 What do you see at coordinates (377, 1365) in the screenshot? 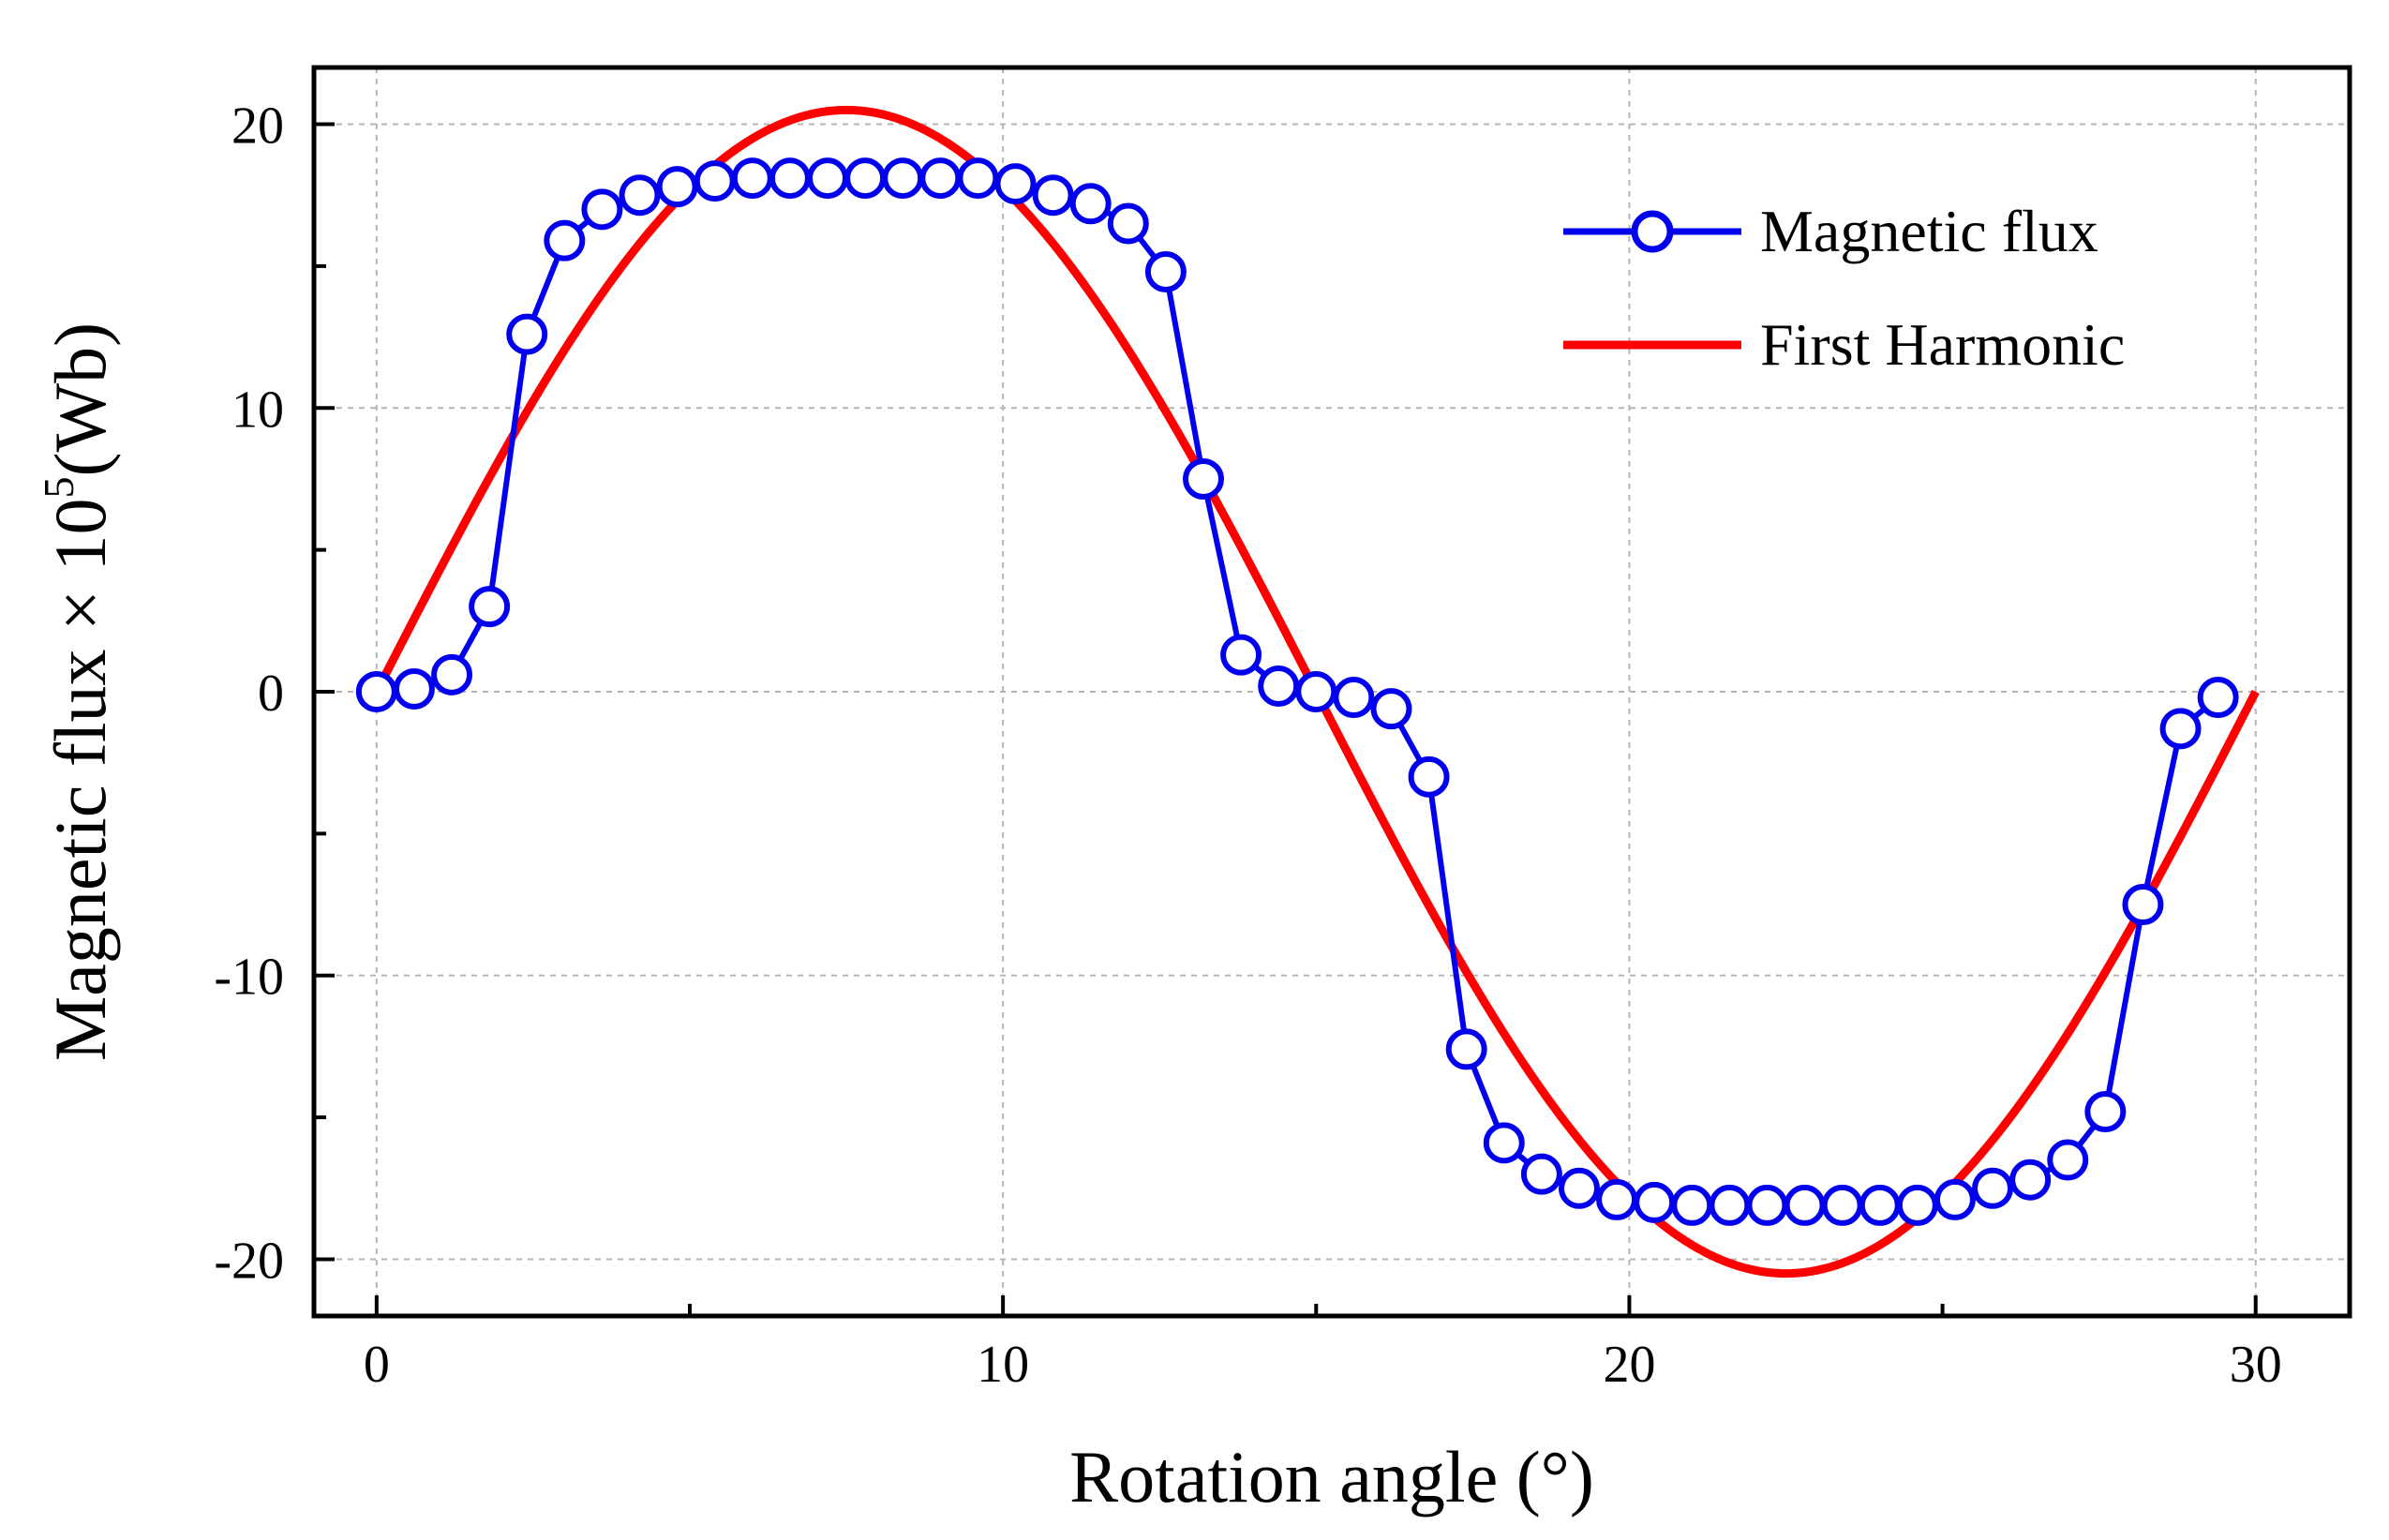
I see `x-tick-label: 0` at bounding box center [377, 1365].